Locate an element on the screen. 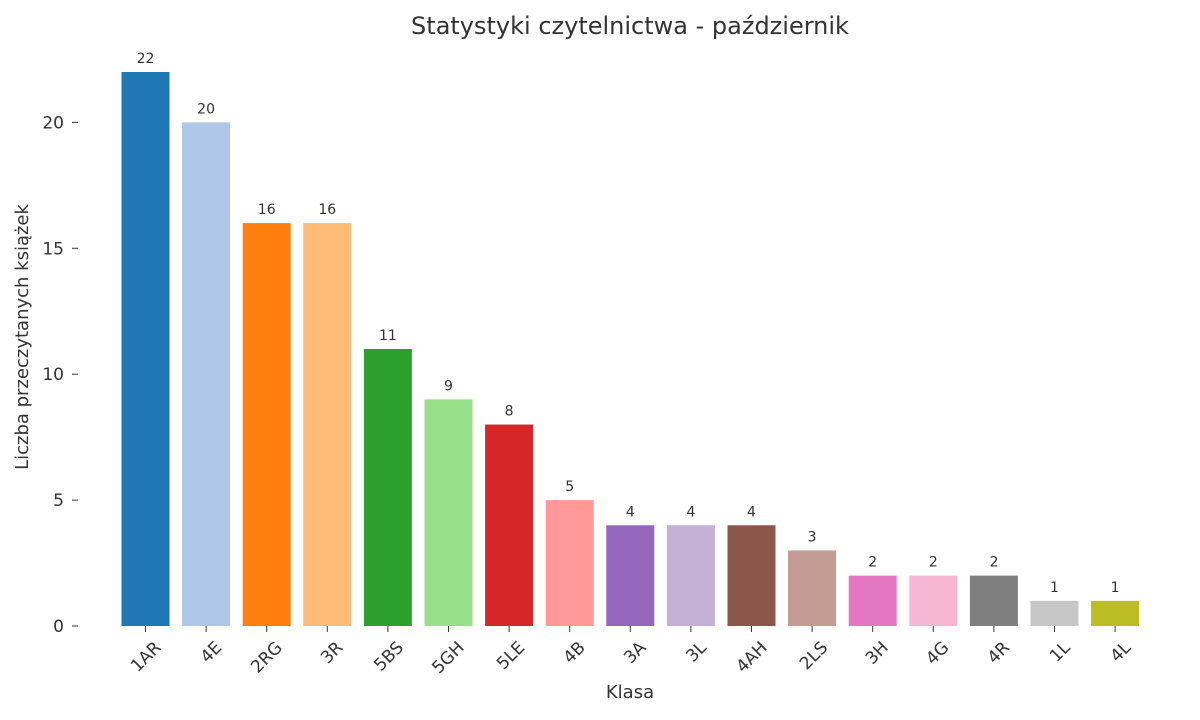  x-tick-label-3h: 3H is located at coordinates (877, 653).